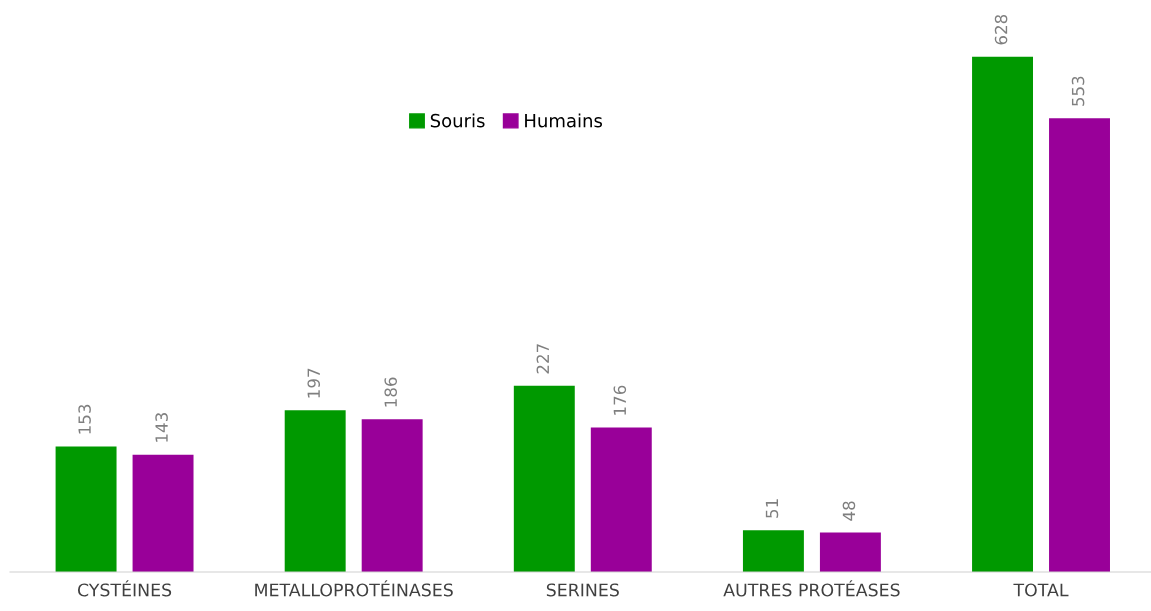  Describe the element at coordinates (772, 508) in the screenshot. I see `data-label: 51` at that location.